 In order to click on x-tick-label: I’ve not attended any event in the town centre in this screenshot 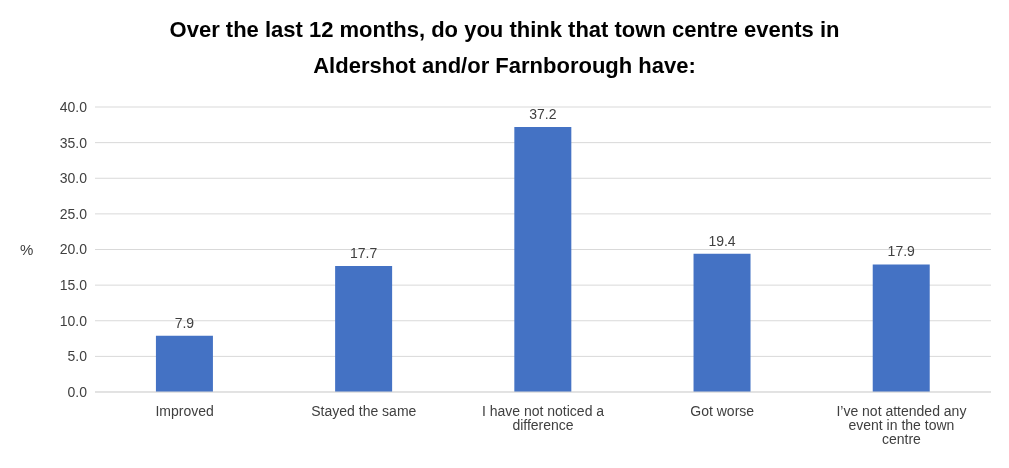, I will do `click(901, 424)`.